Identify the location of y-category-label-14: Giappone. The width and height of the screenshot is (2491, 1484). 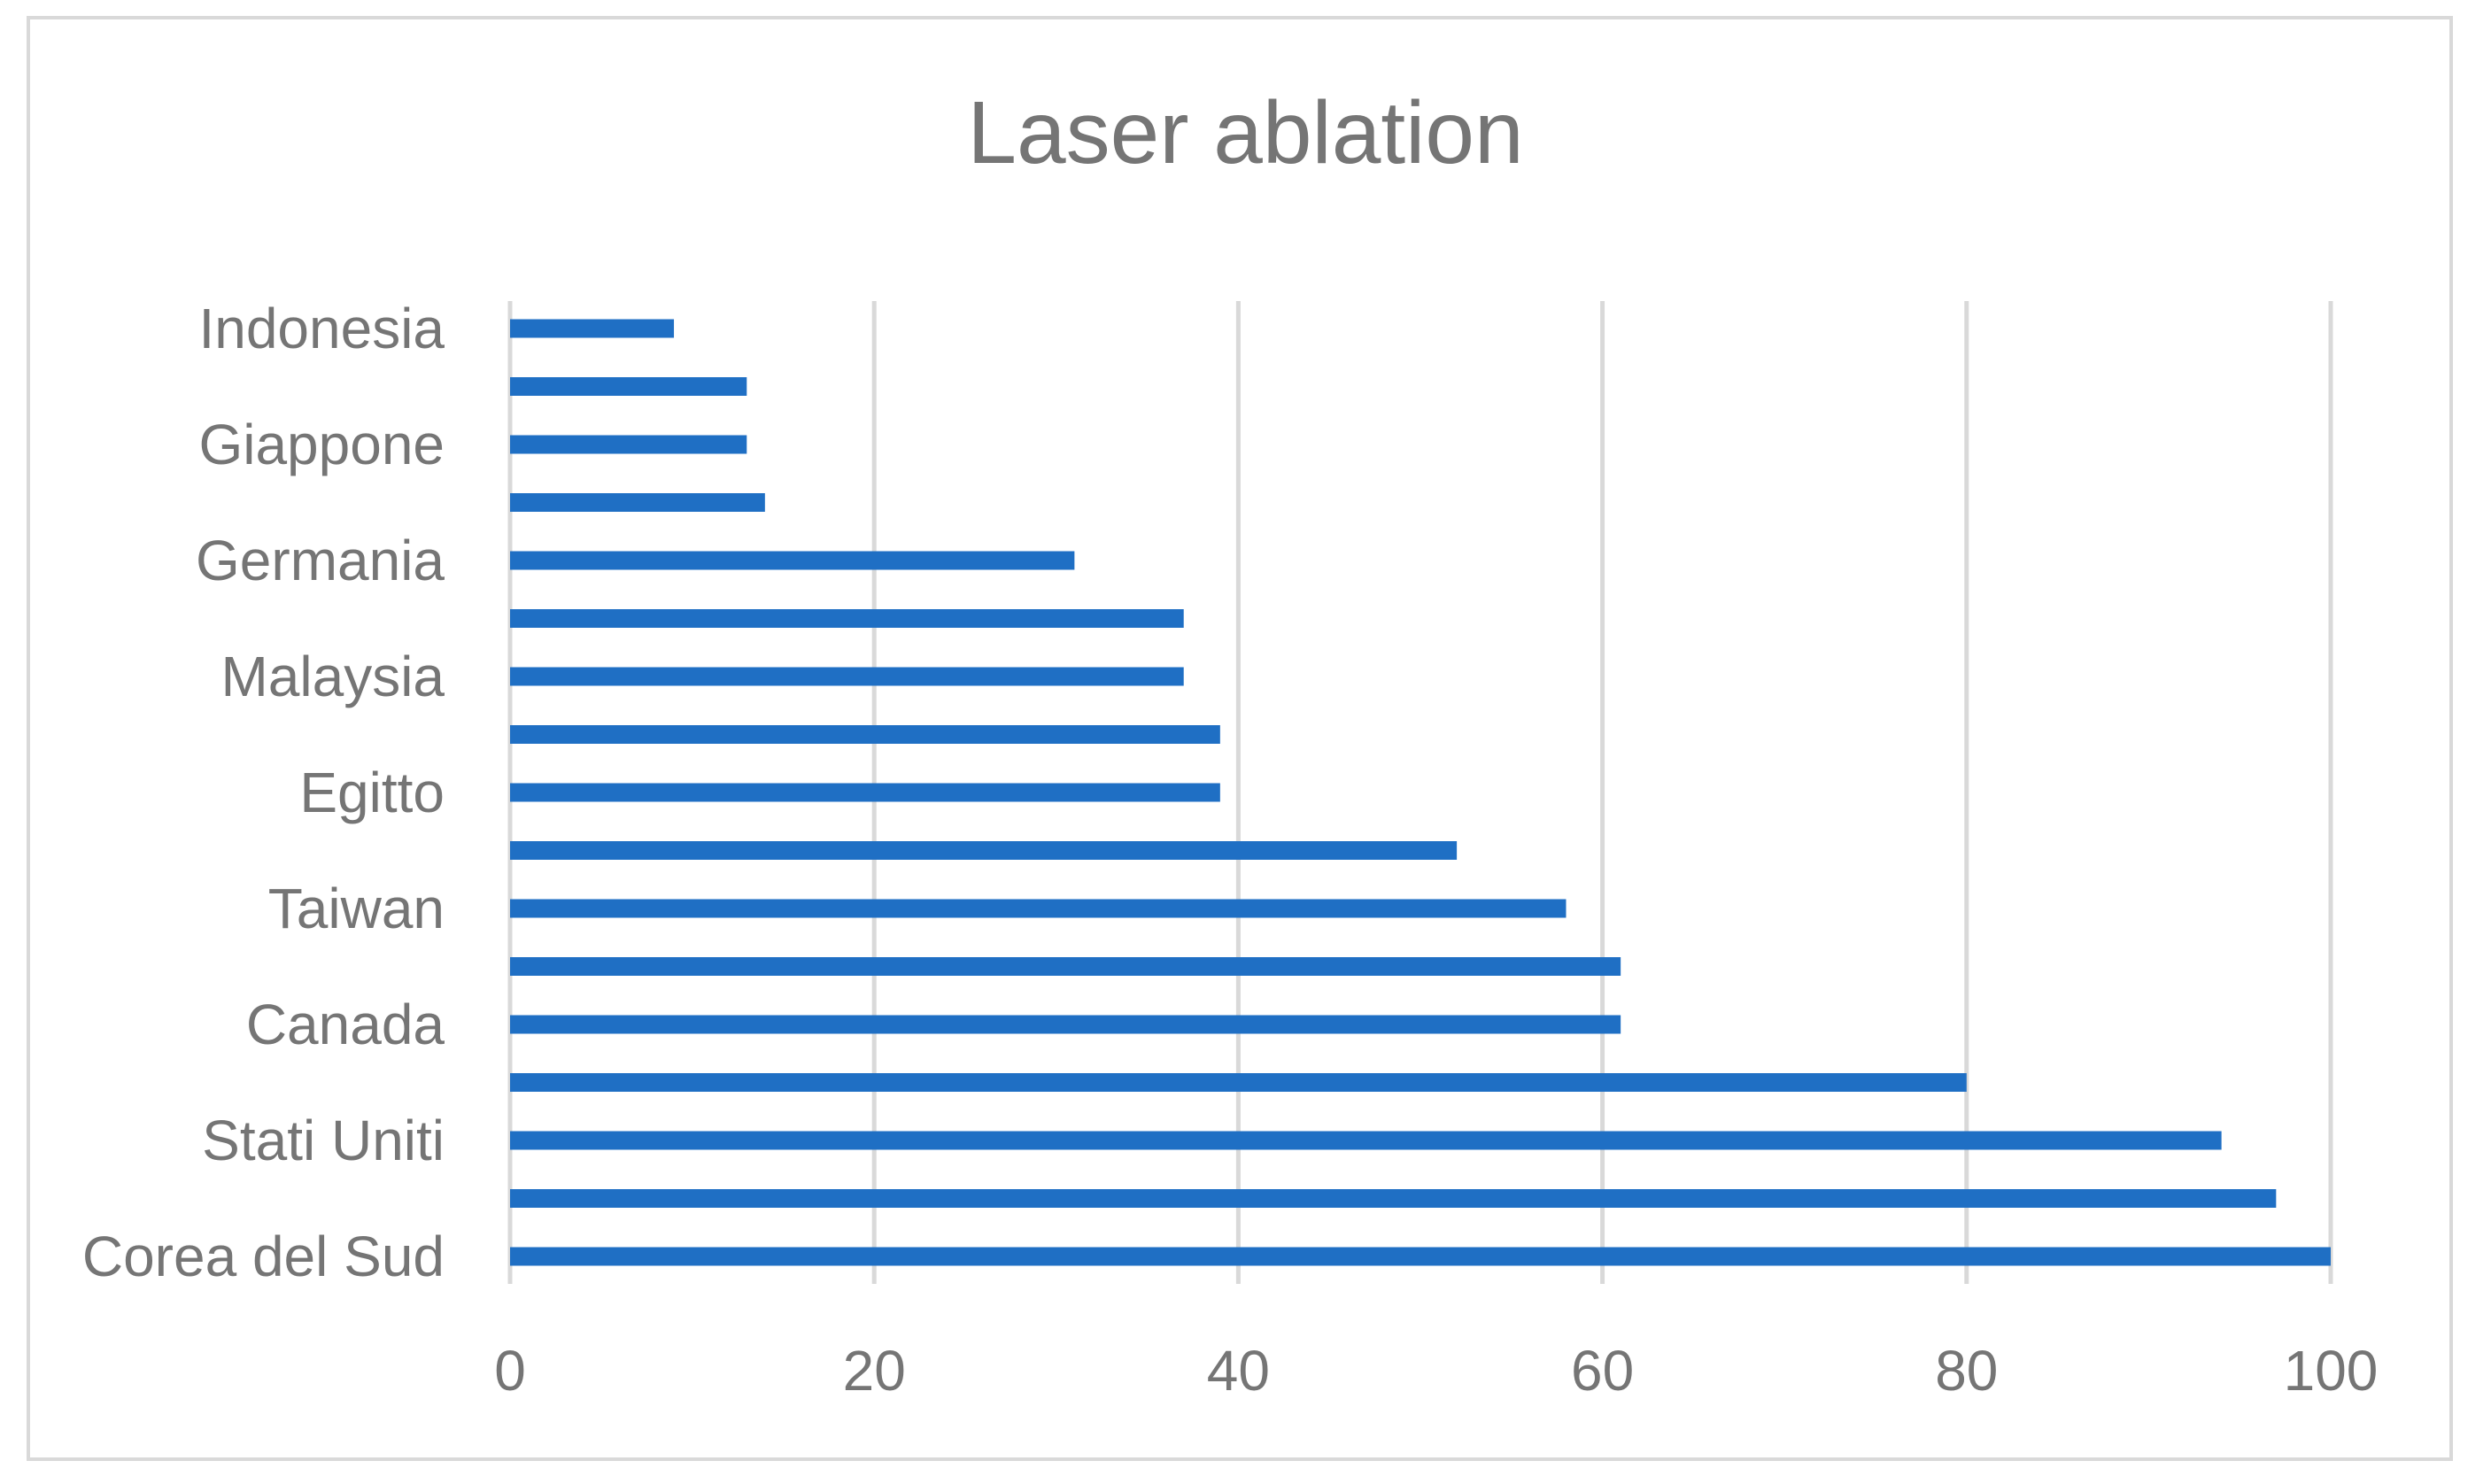
(321, 444).